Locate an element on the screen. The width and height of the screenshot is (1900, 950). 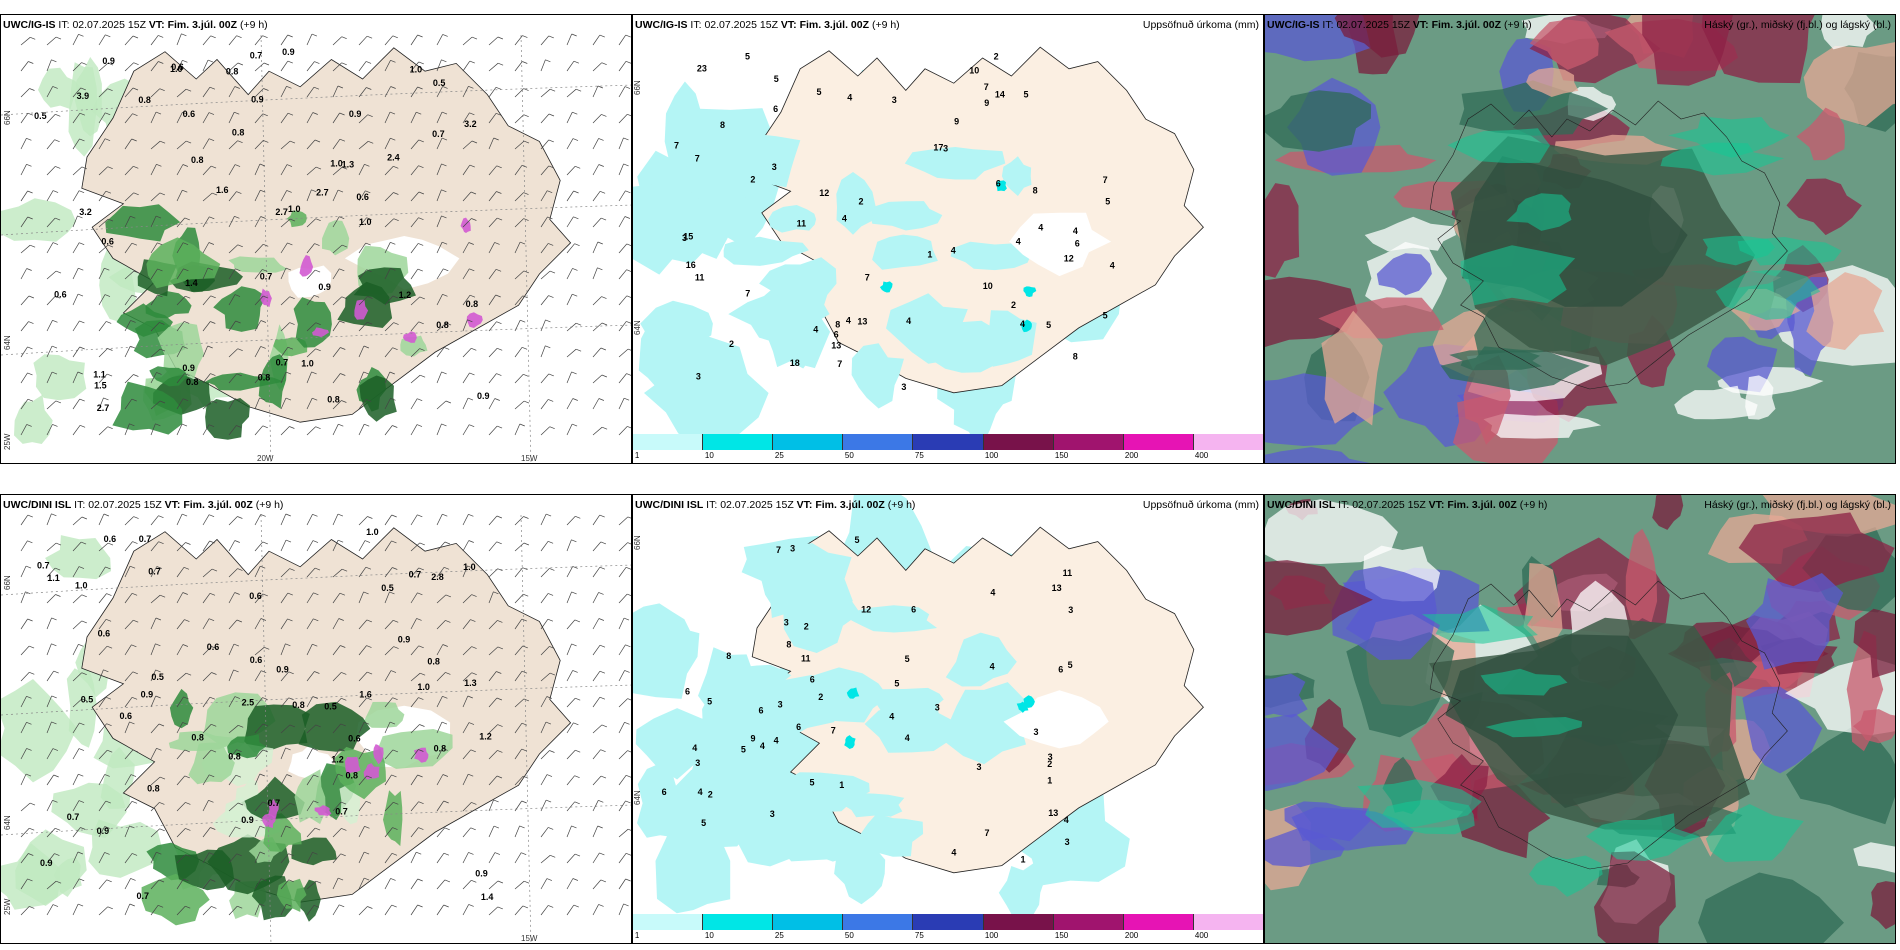
colorbar-ticks: 1 10 25 50 75 100 150 200 400 is located at coordinates (948, 937).